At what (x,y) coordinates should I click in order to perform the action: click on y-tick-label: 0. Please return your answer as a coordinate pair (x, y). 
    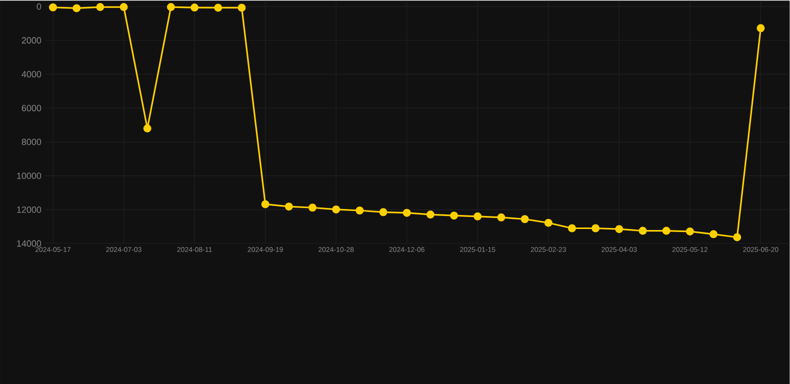
    Looking at the image, I should click on (39, 6).